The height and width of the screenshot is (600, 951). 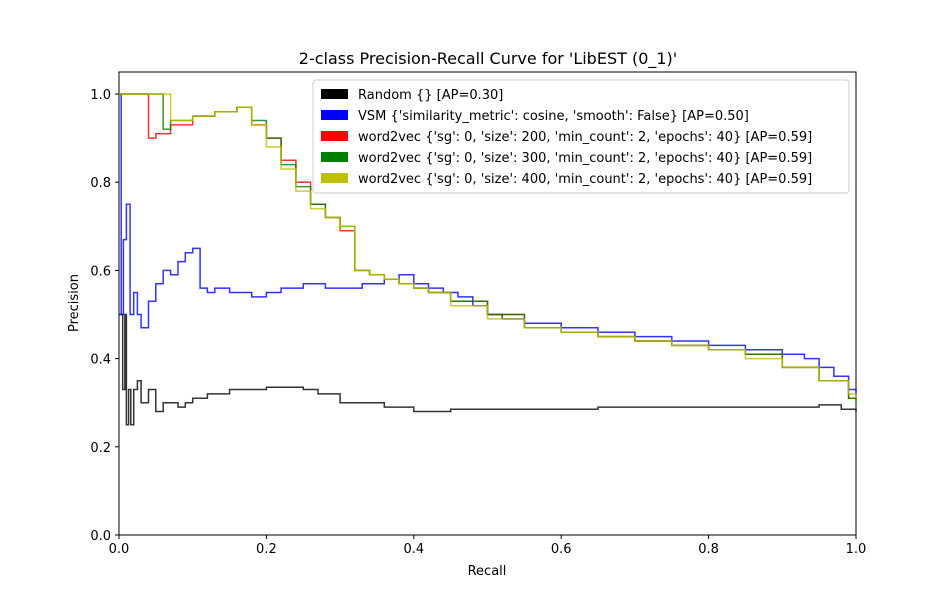 I want to click on x-tick-label: 0.4, so click(x=413, y=549).